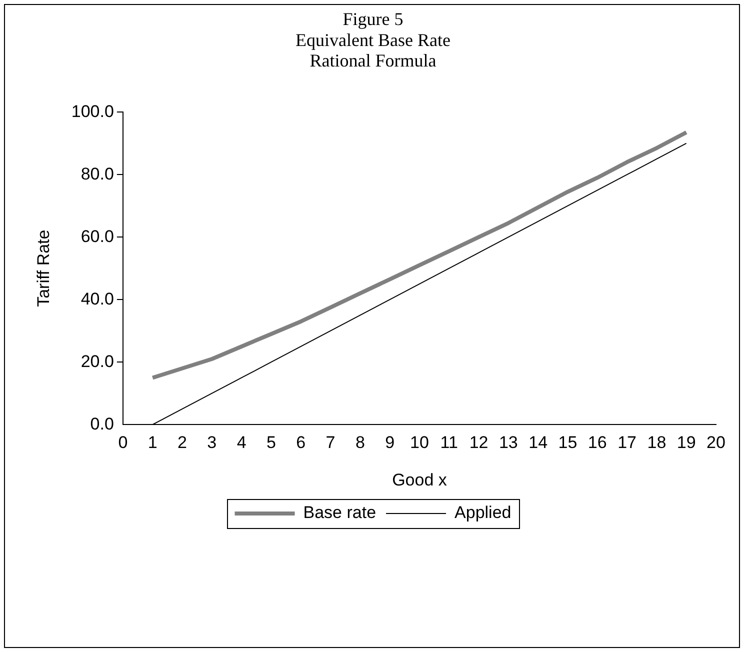 Image resolution: width=744 pixels, height=652 pixels. Describe the element at coordinates (301, 442) in the screenshot. I see `x-tick-label: 6` at that location.